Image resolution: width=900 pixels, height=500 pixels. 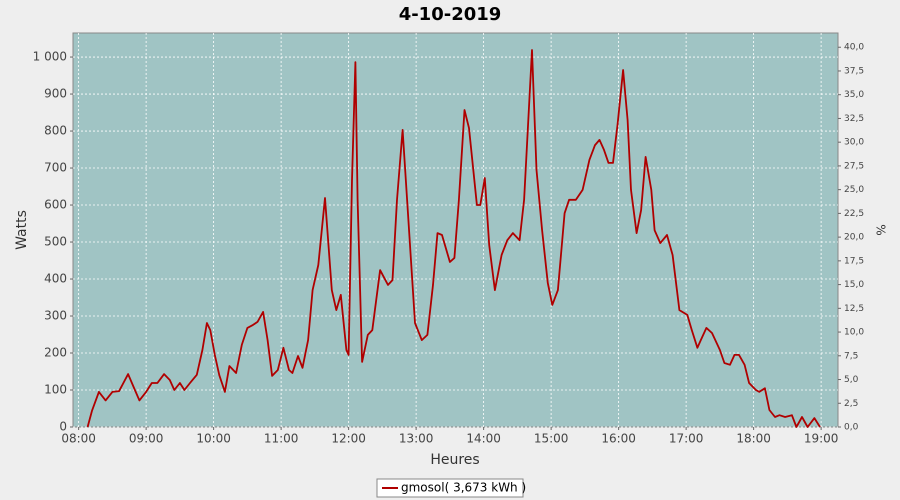 What do you see at coordinates (753, 439) in the screenshot?
I see `x-tick-label: 18:00` at bounding box center [753, 439].